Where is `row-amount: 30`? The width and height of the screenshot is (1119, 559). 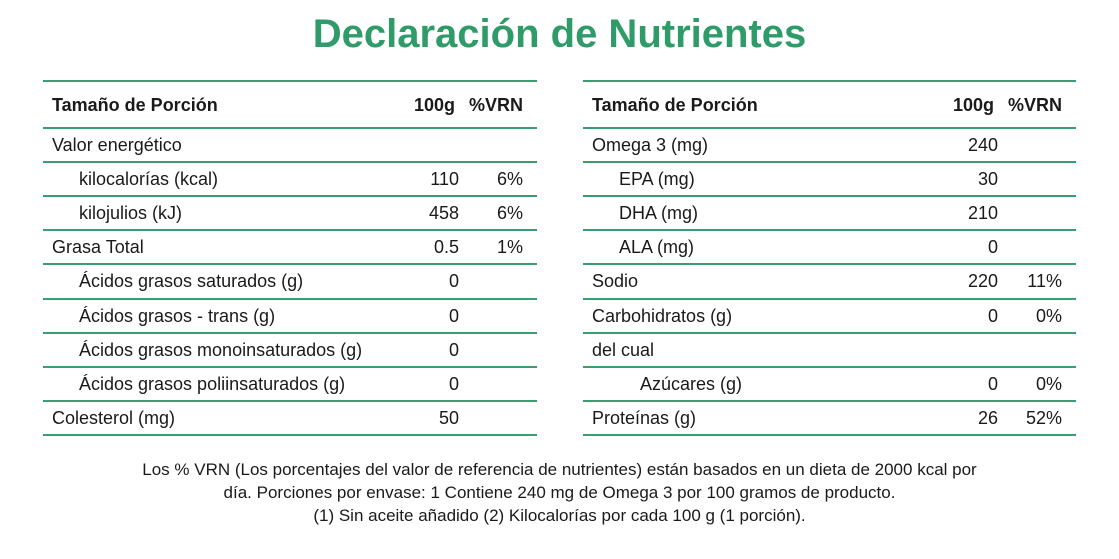 row-amount: 30 is located at coordinates (987, 179).